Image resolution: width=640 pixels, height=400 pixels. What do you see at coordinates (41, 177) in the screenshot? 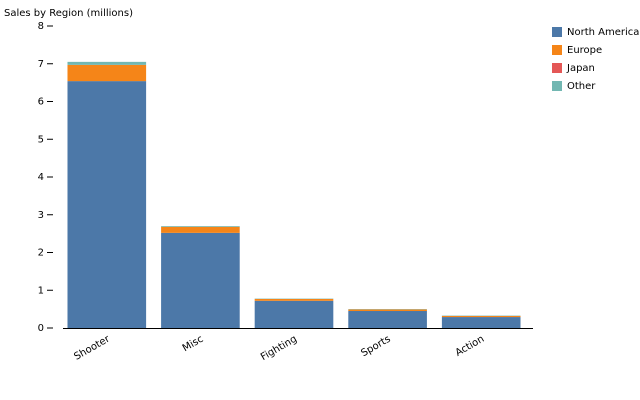
I see `y-tick-label: 4` at bounding box center [41, 177].